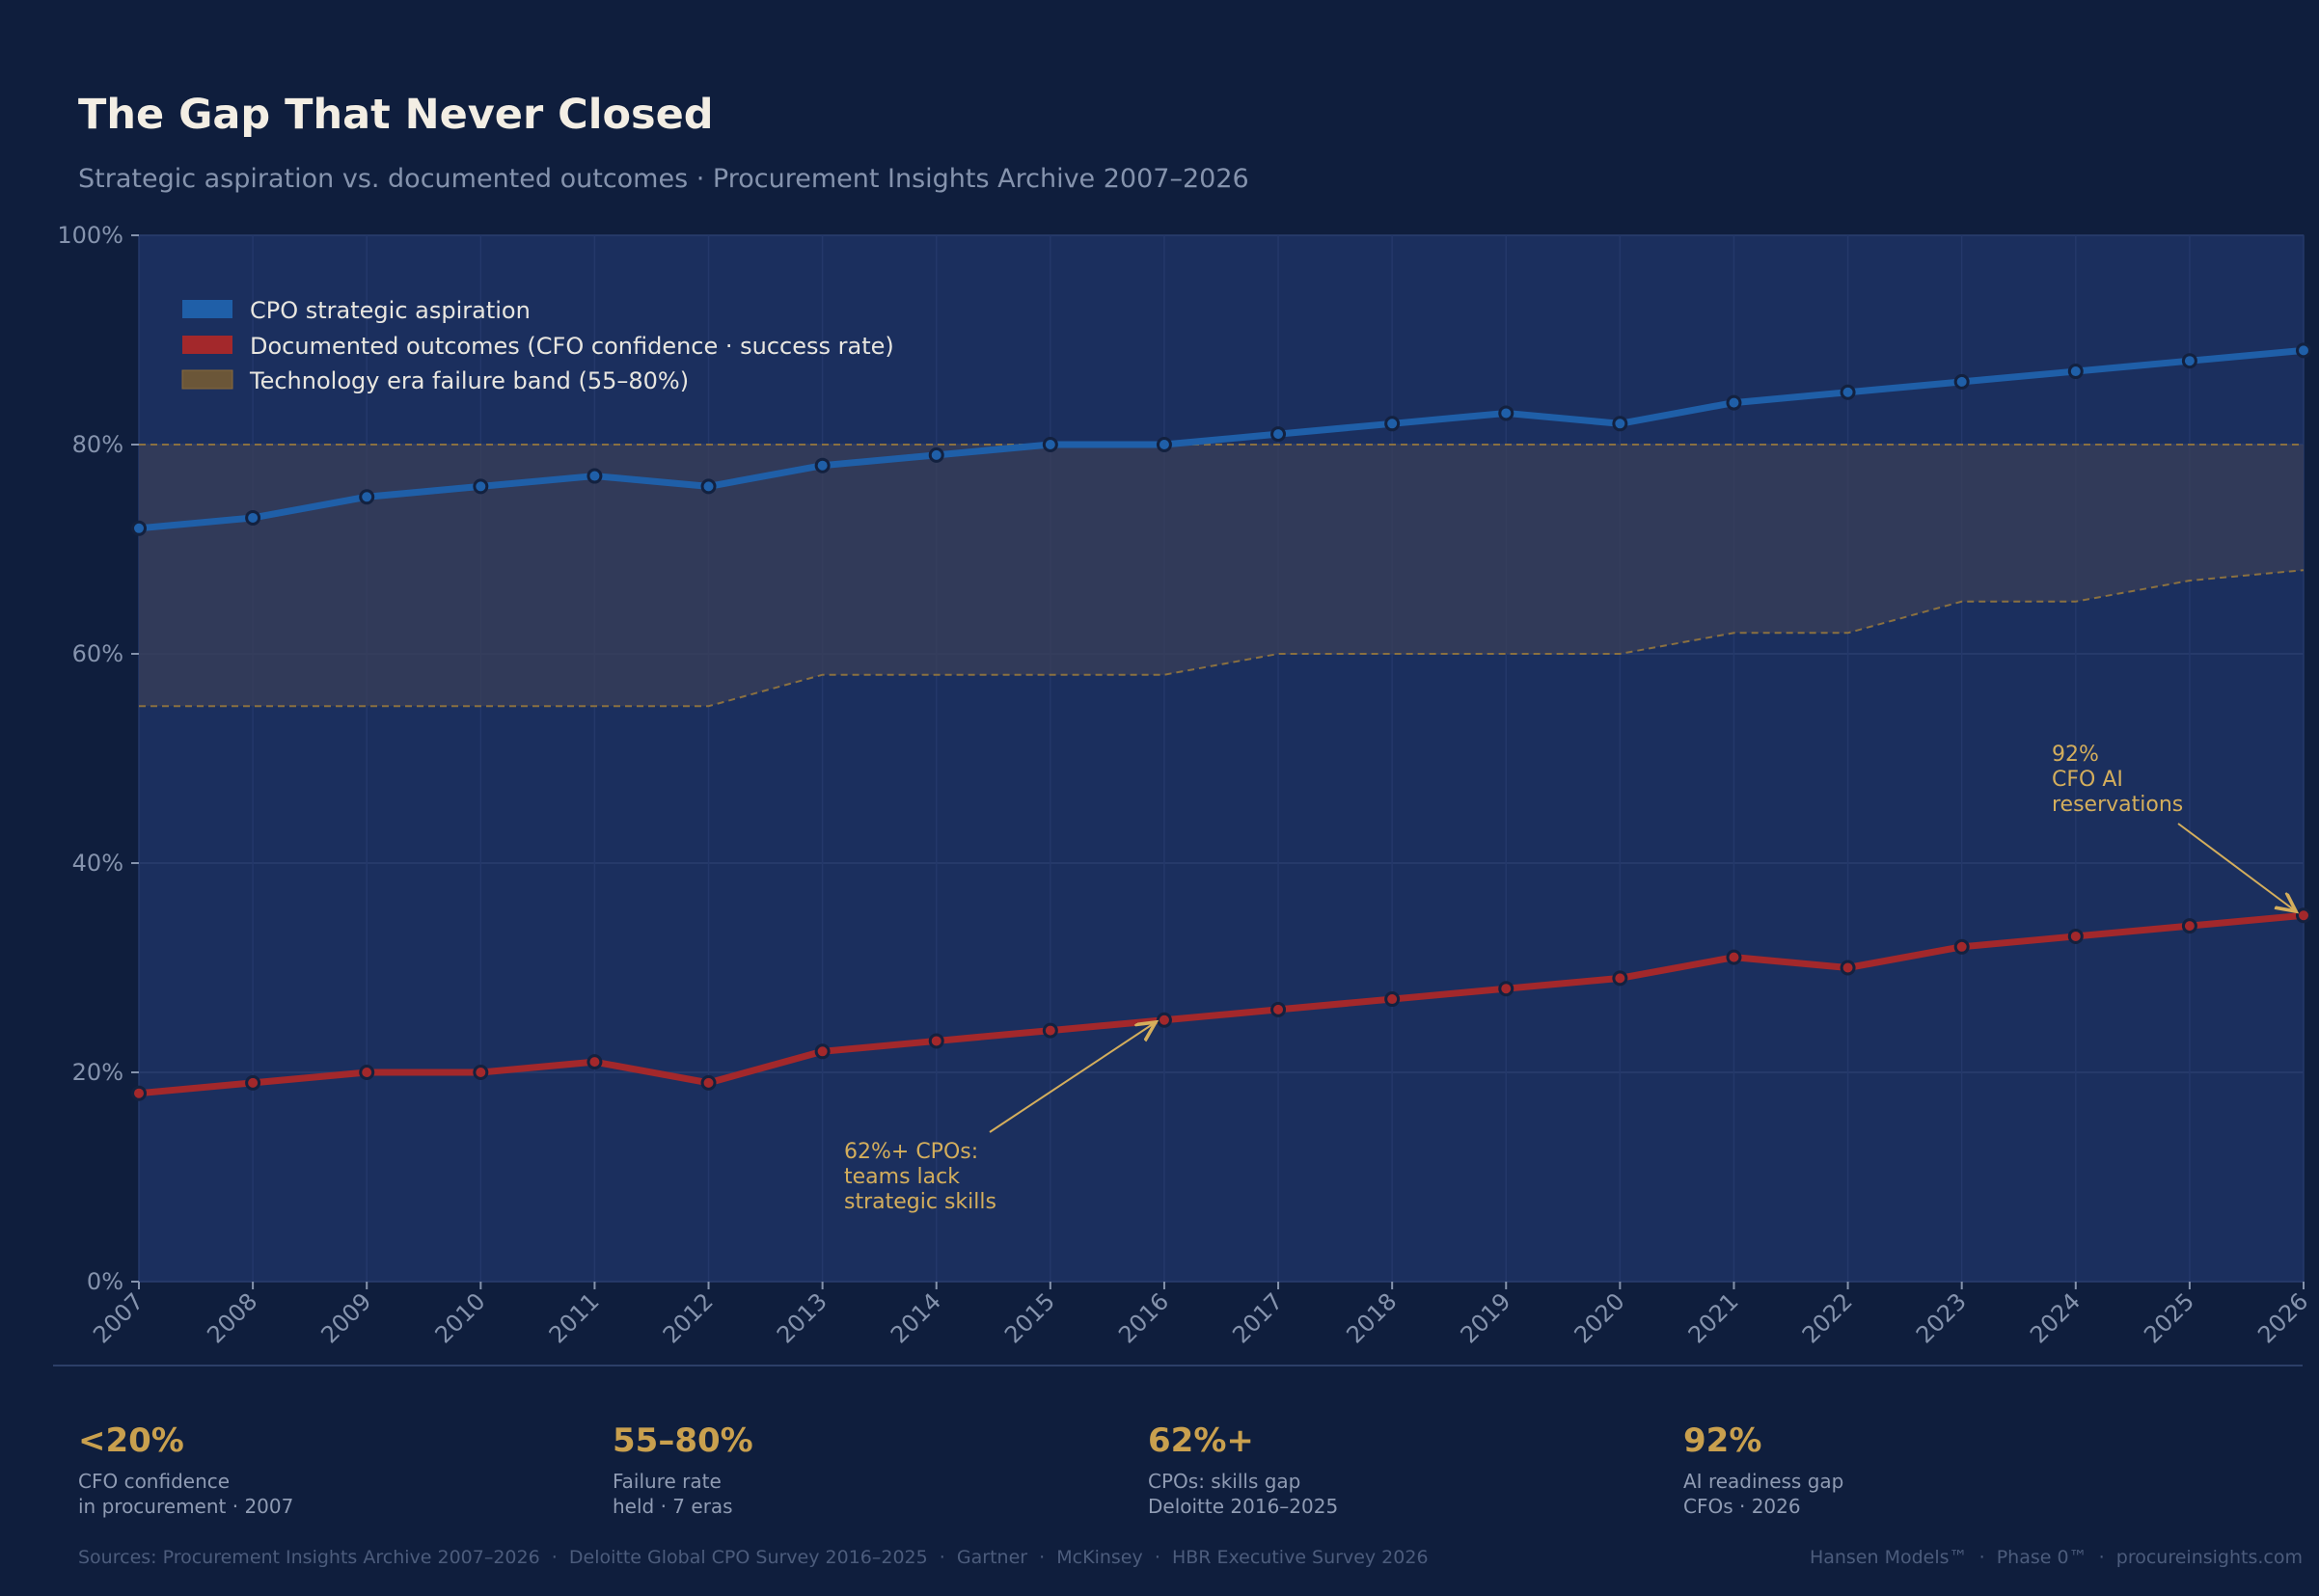 The width and height of the screenshot is (2319, 1596). Describe the element at coordinates (396, 115) in the screenshot. I see `chart-title: The Gap That Never Closed` at that location.